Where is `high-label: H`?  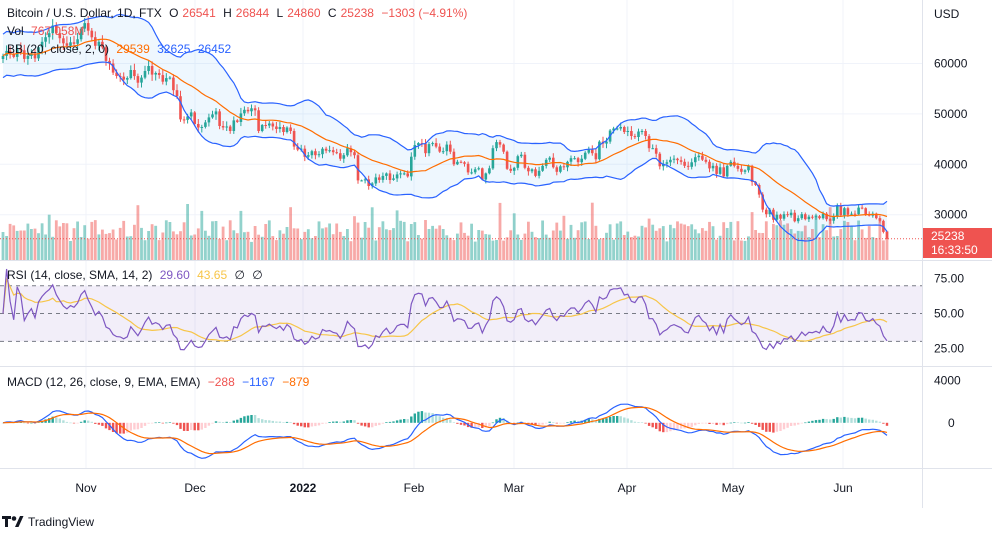
high-label: H is located at coordinates (227, 13).